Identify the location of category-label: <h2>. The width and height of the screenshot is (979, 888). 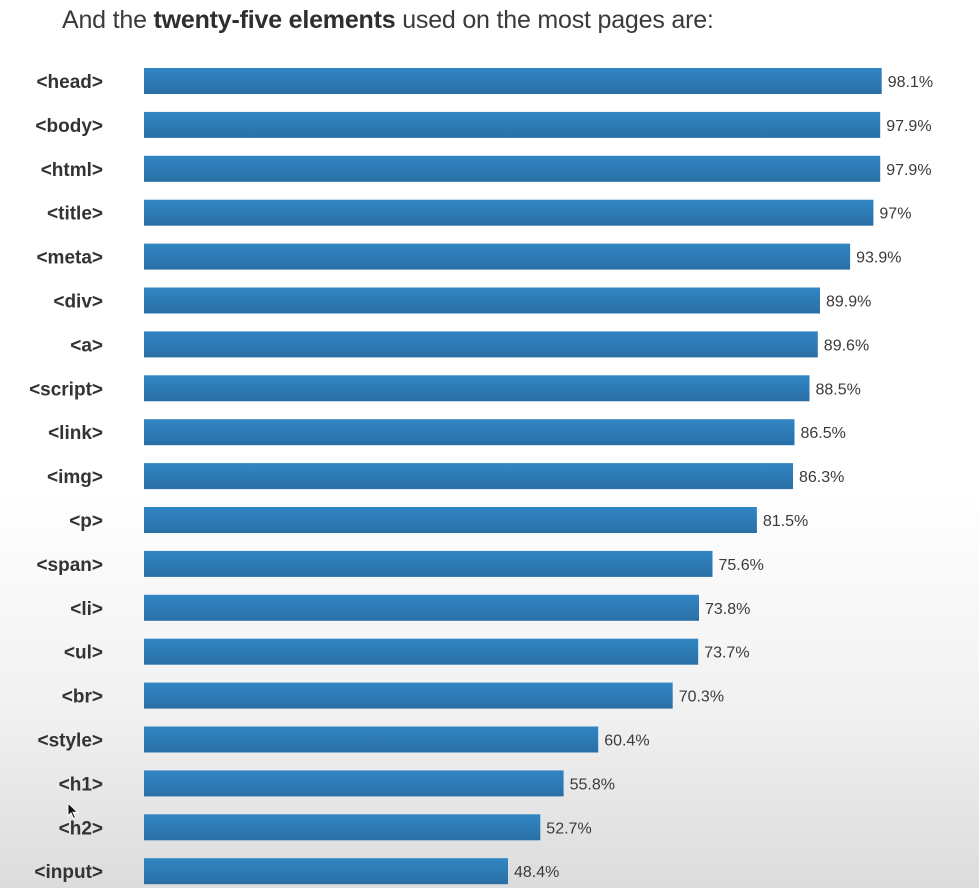
(81, 828).